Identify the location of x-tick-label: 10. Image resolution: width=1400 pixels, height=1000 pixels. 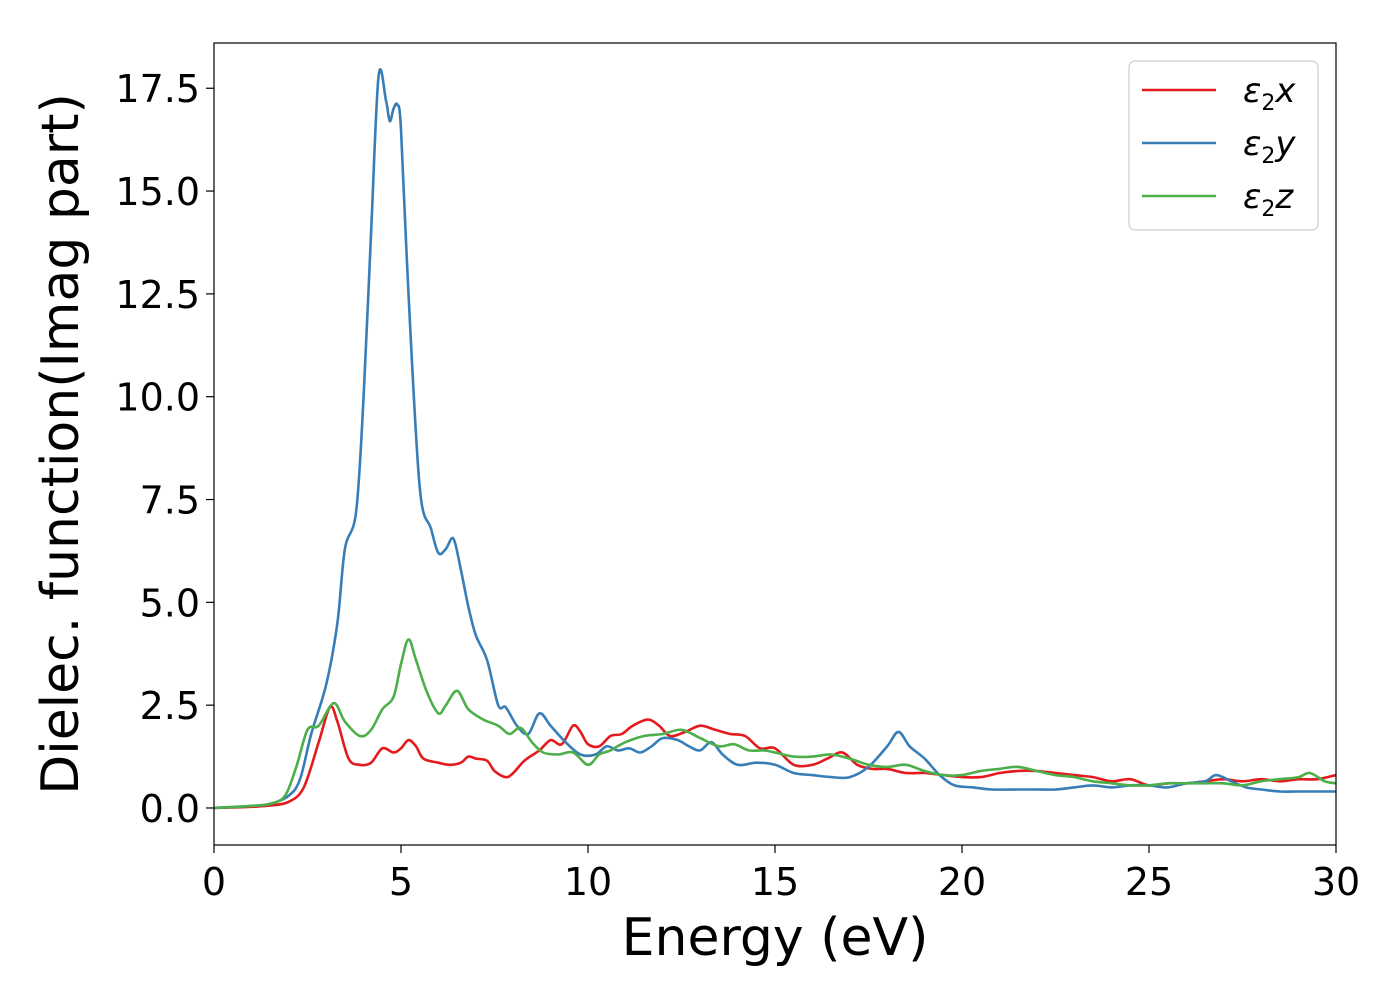
(588, 882).